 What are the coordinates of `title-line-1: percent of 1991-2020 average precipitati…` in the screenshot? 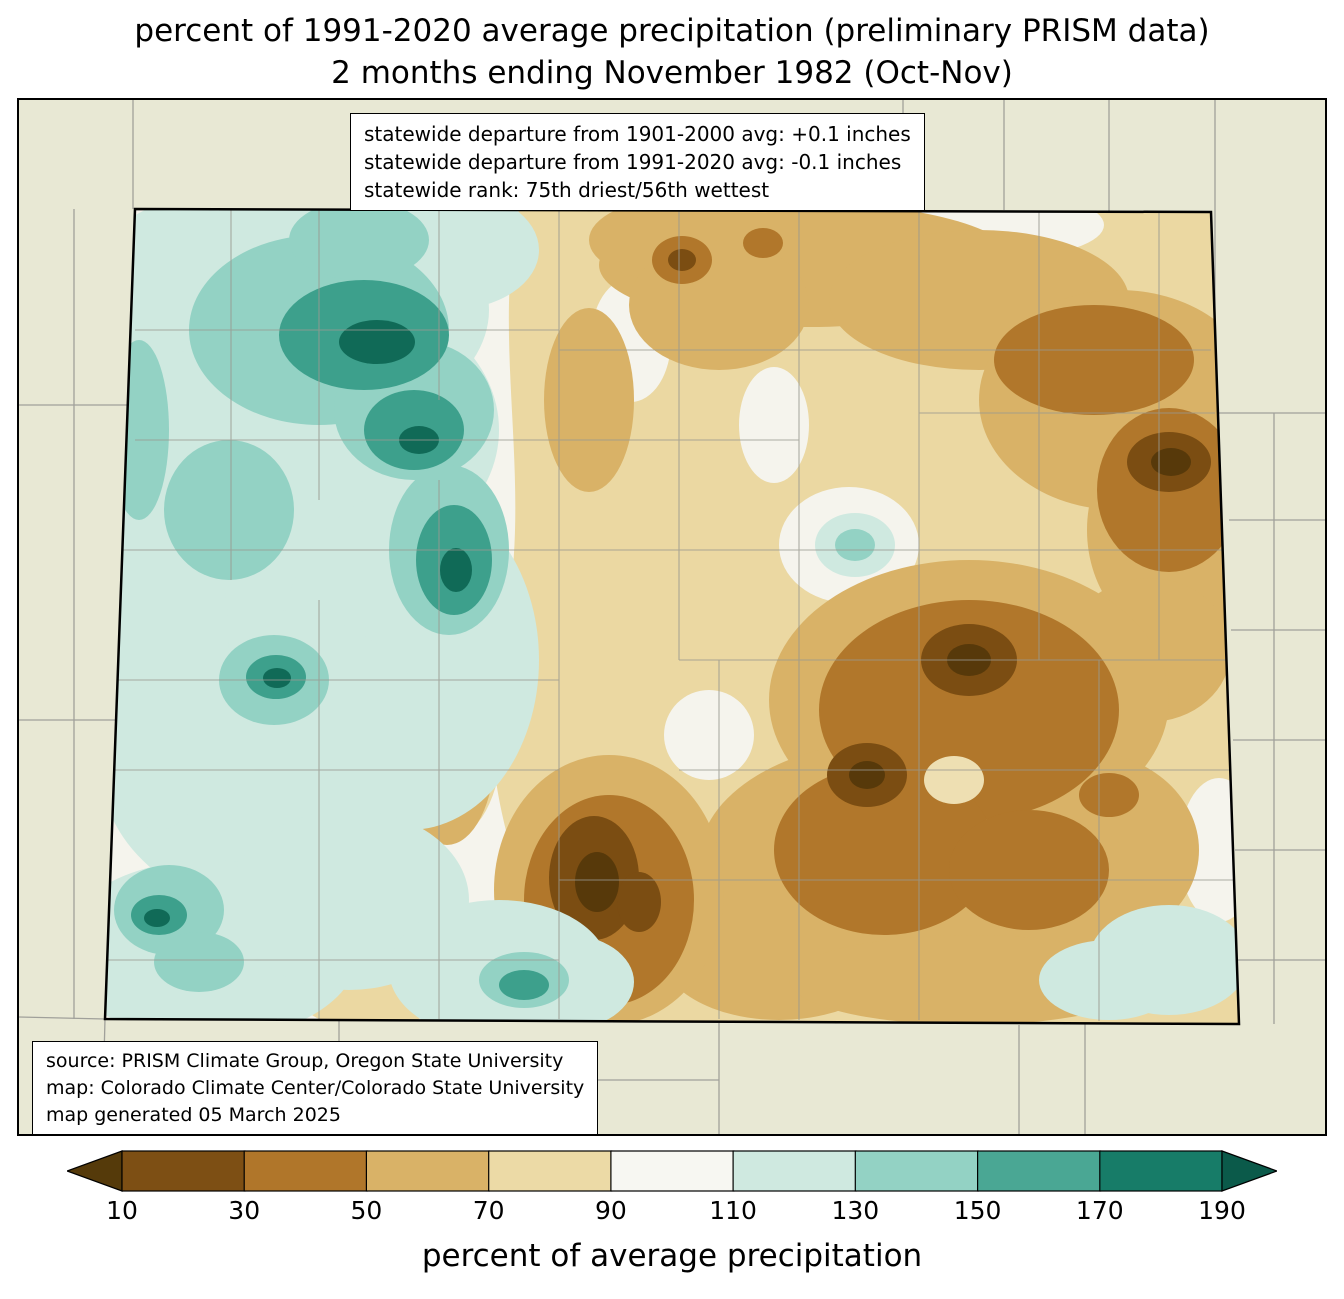 It's located at (672, 31).